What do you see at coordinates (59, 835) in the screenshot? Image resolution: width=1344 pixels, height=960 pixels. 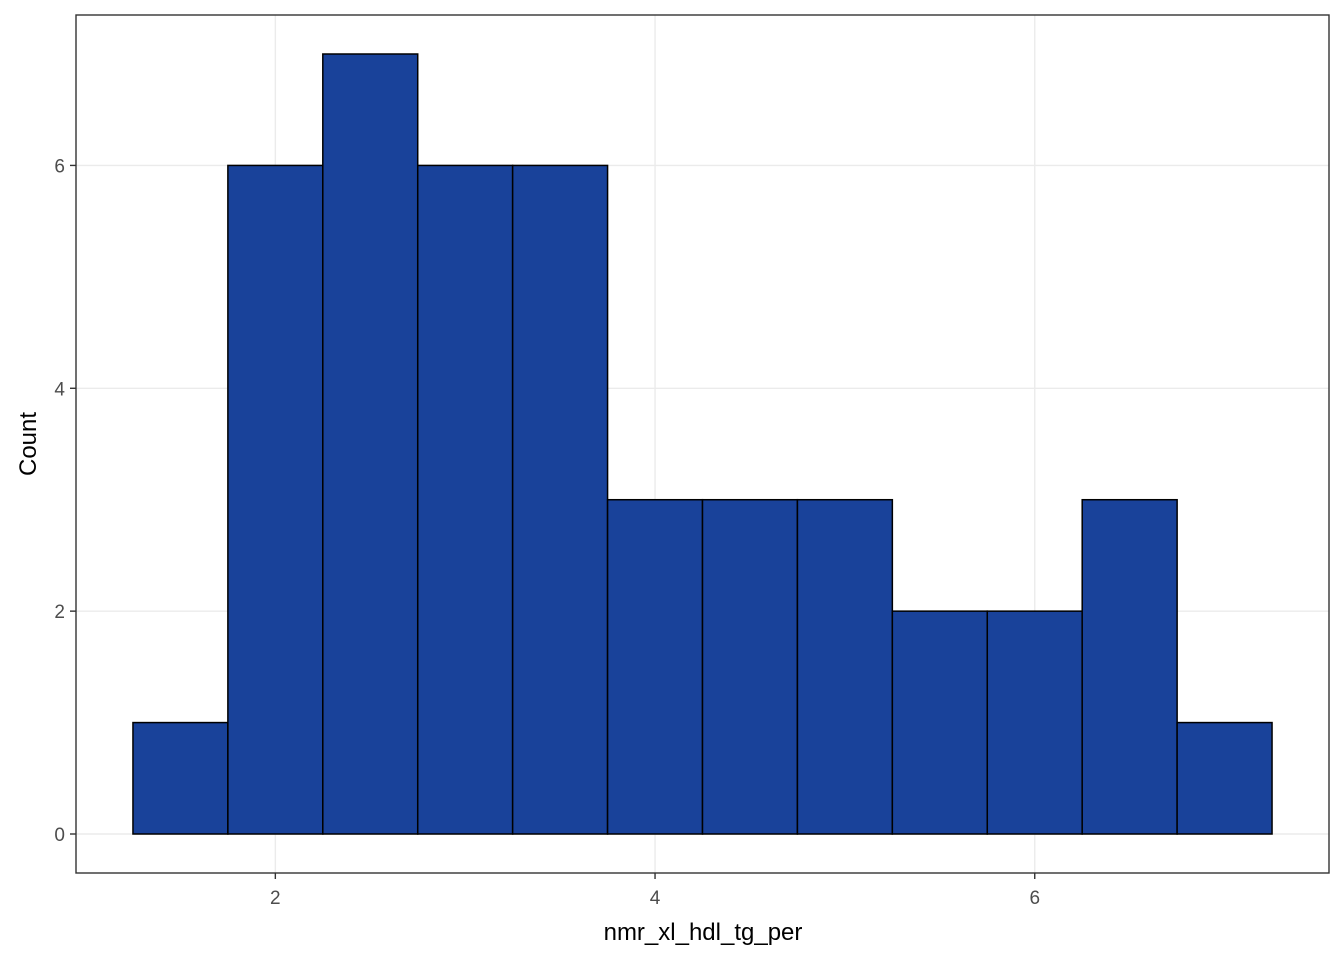 I see `y-tick-label: 0` at bounding box center [59, 835].